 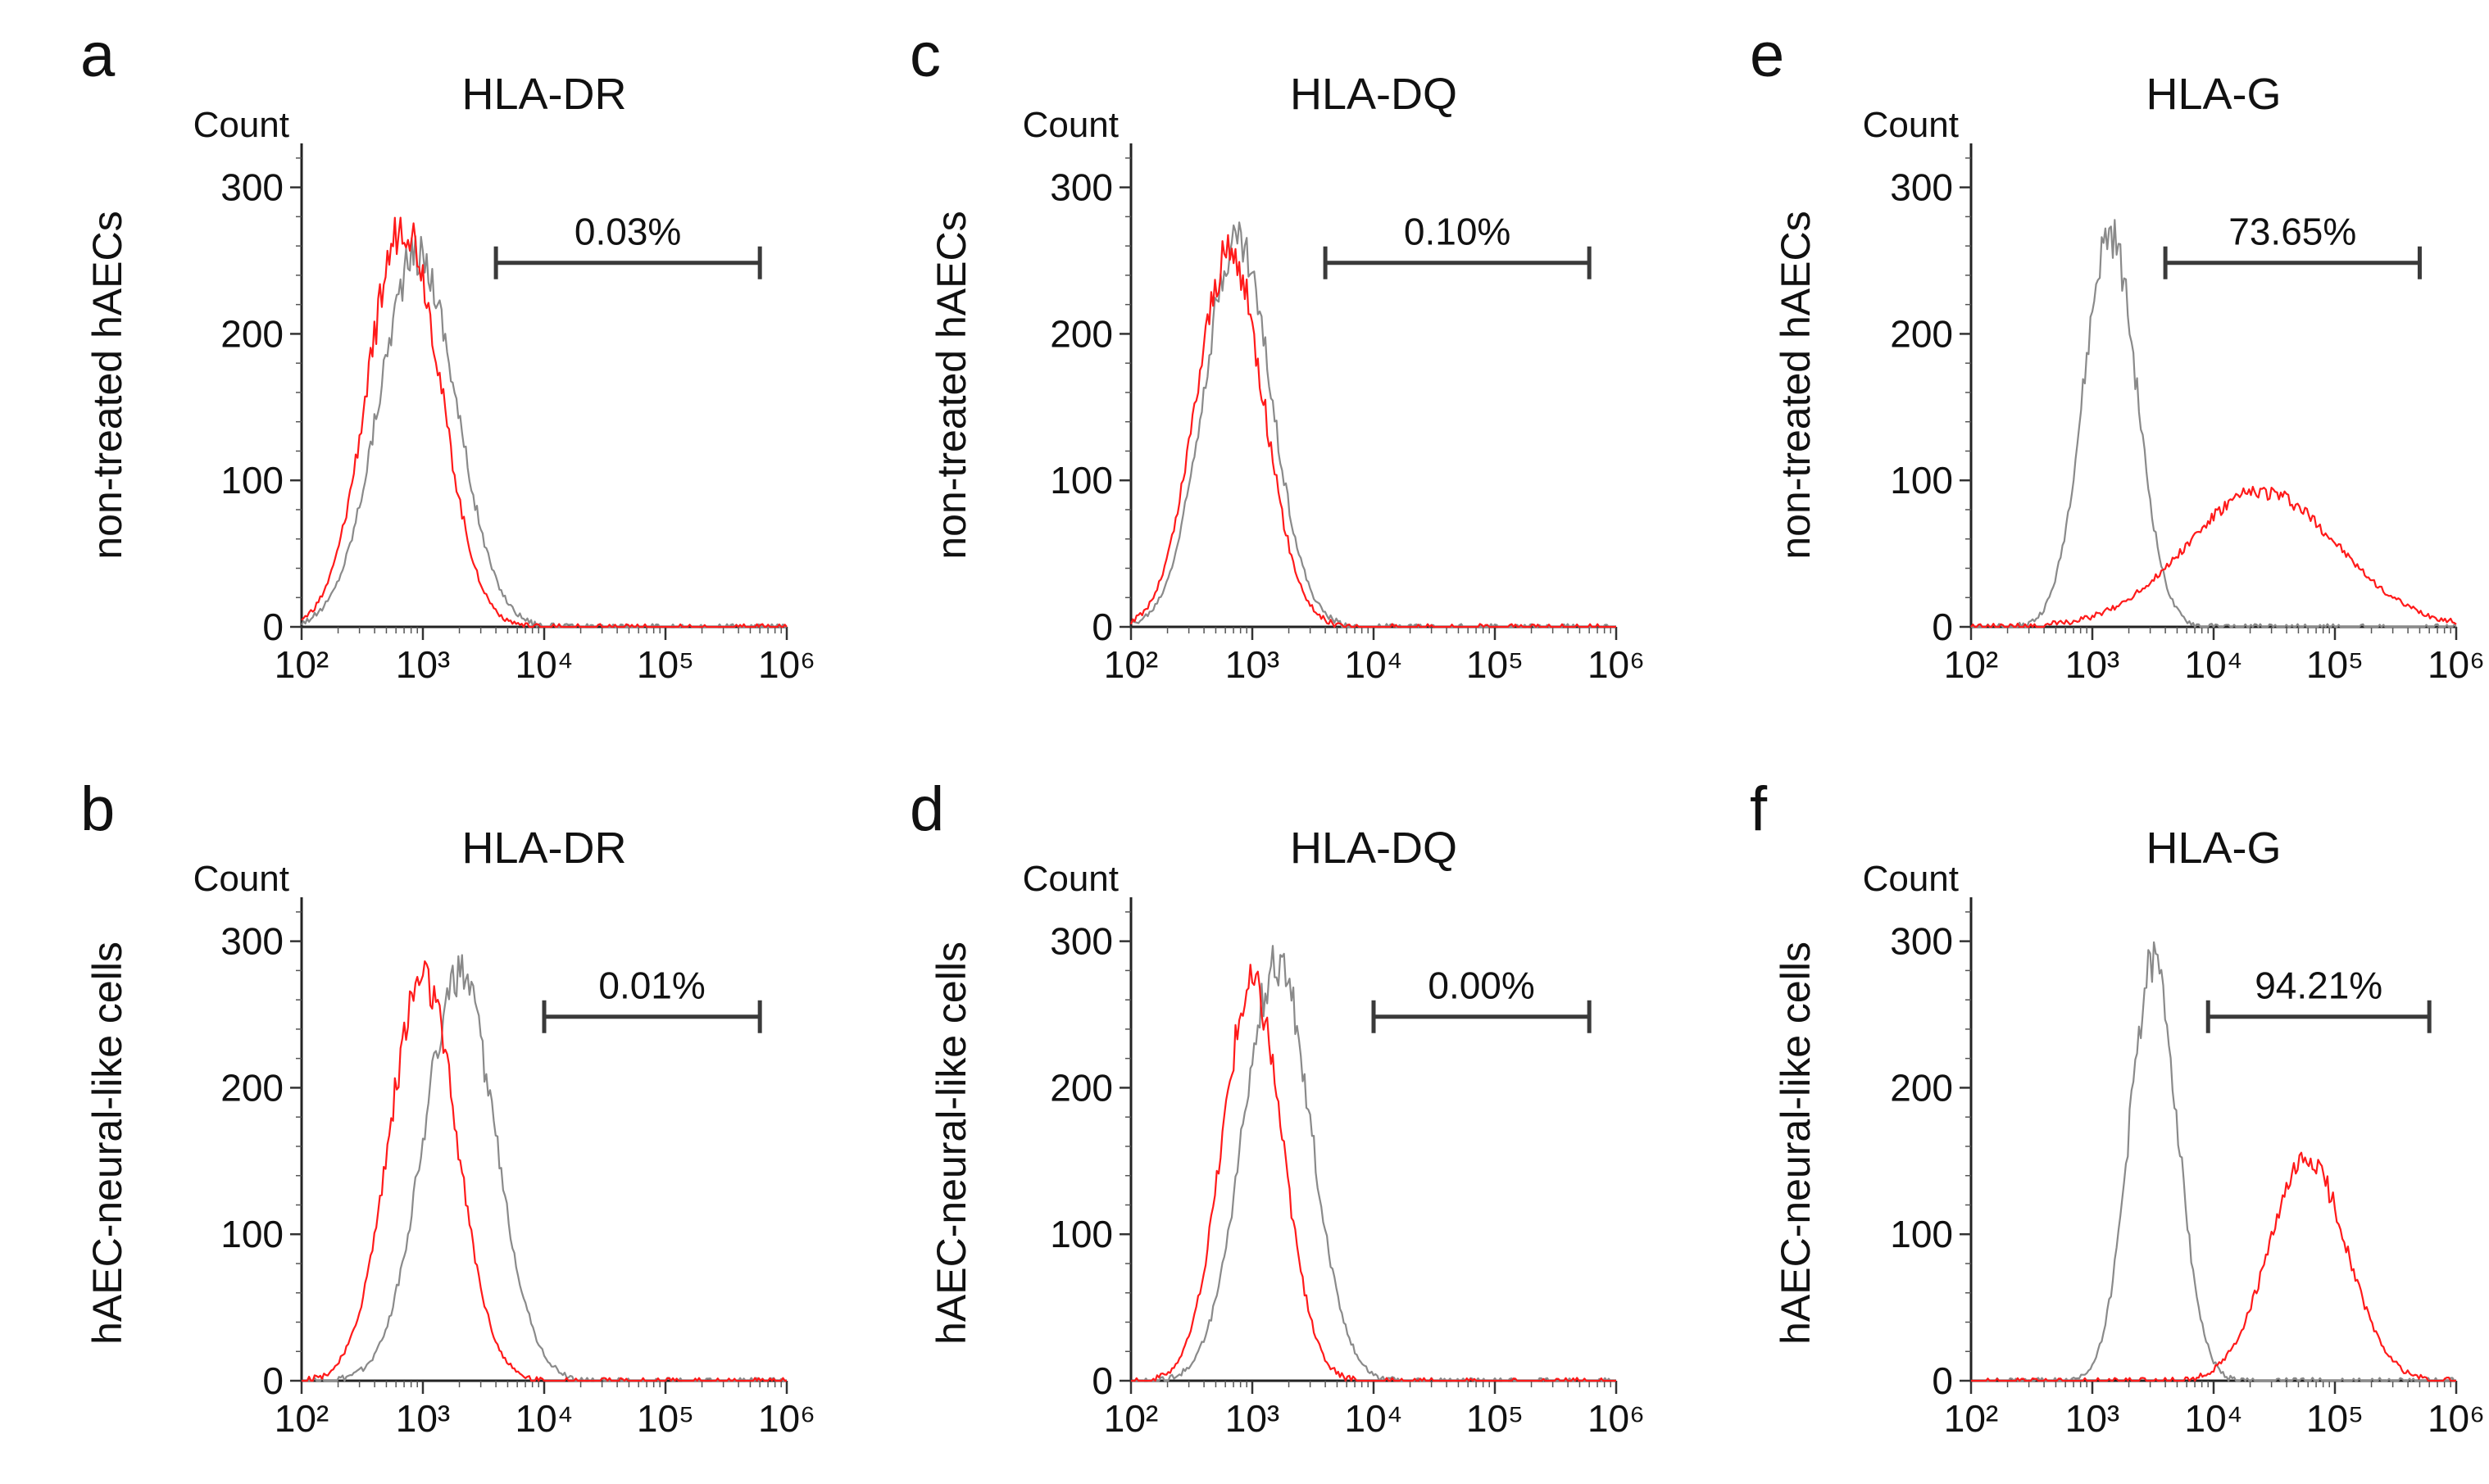 I want to click on panel-letter-f: f, so click(x=1759, y=809).